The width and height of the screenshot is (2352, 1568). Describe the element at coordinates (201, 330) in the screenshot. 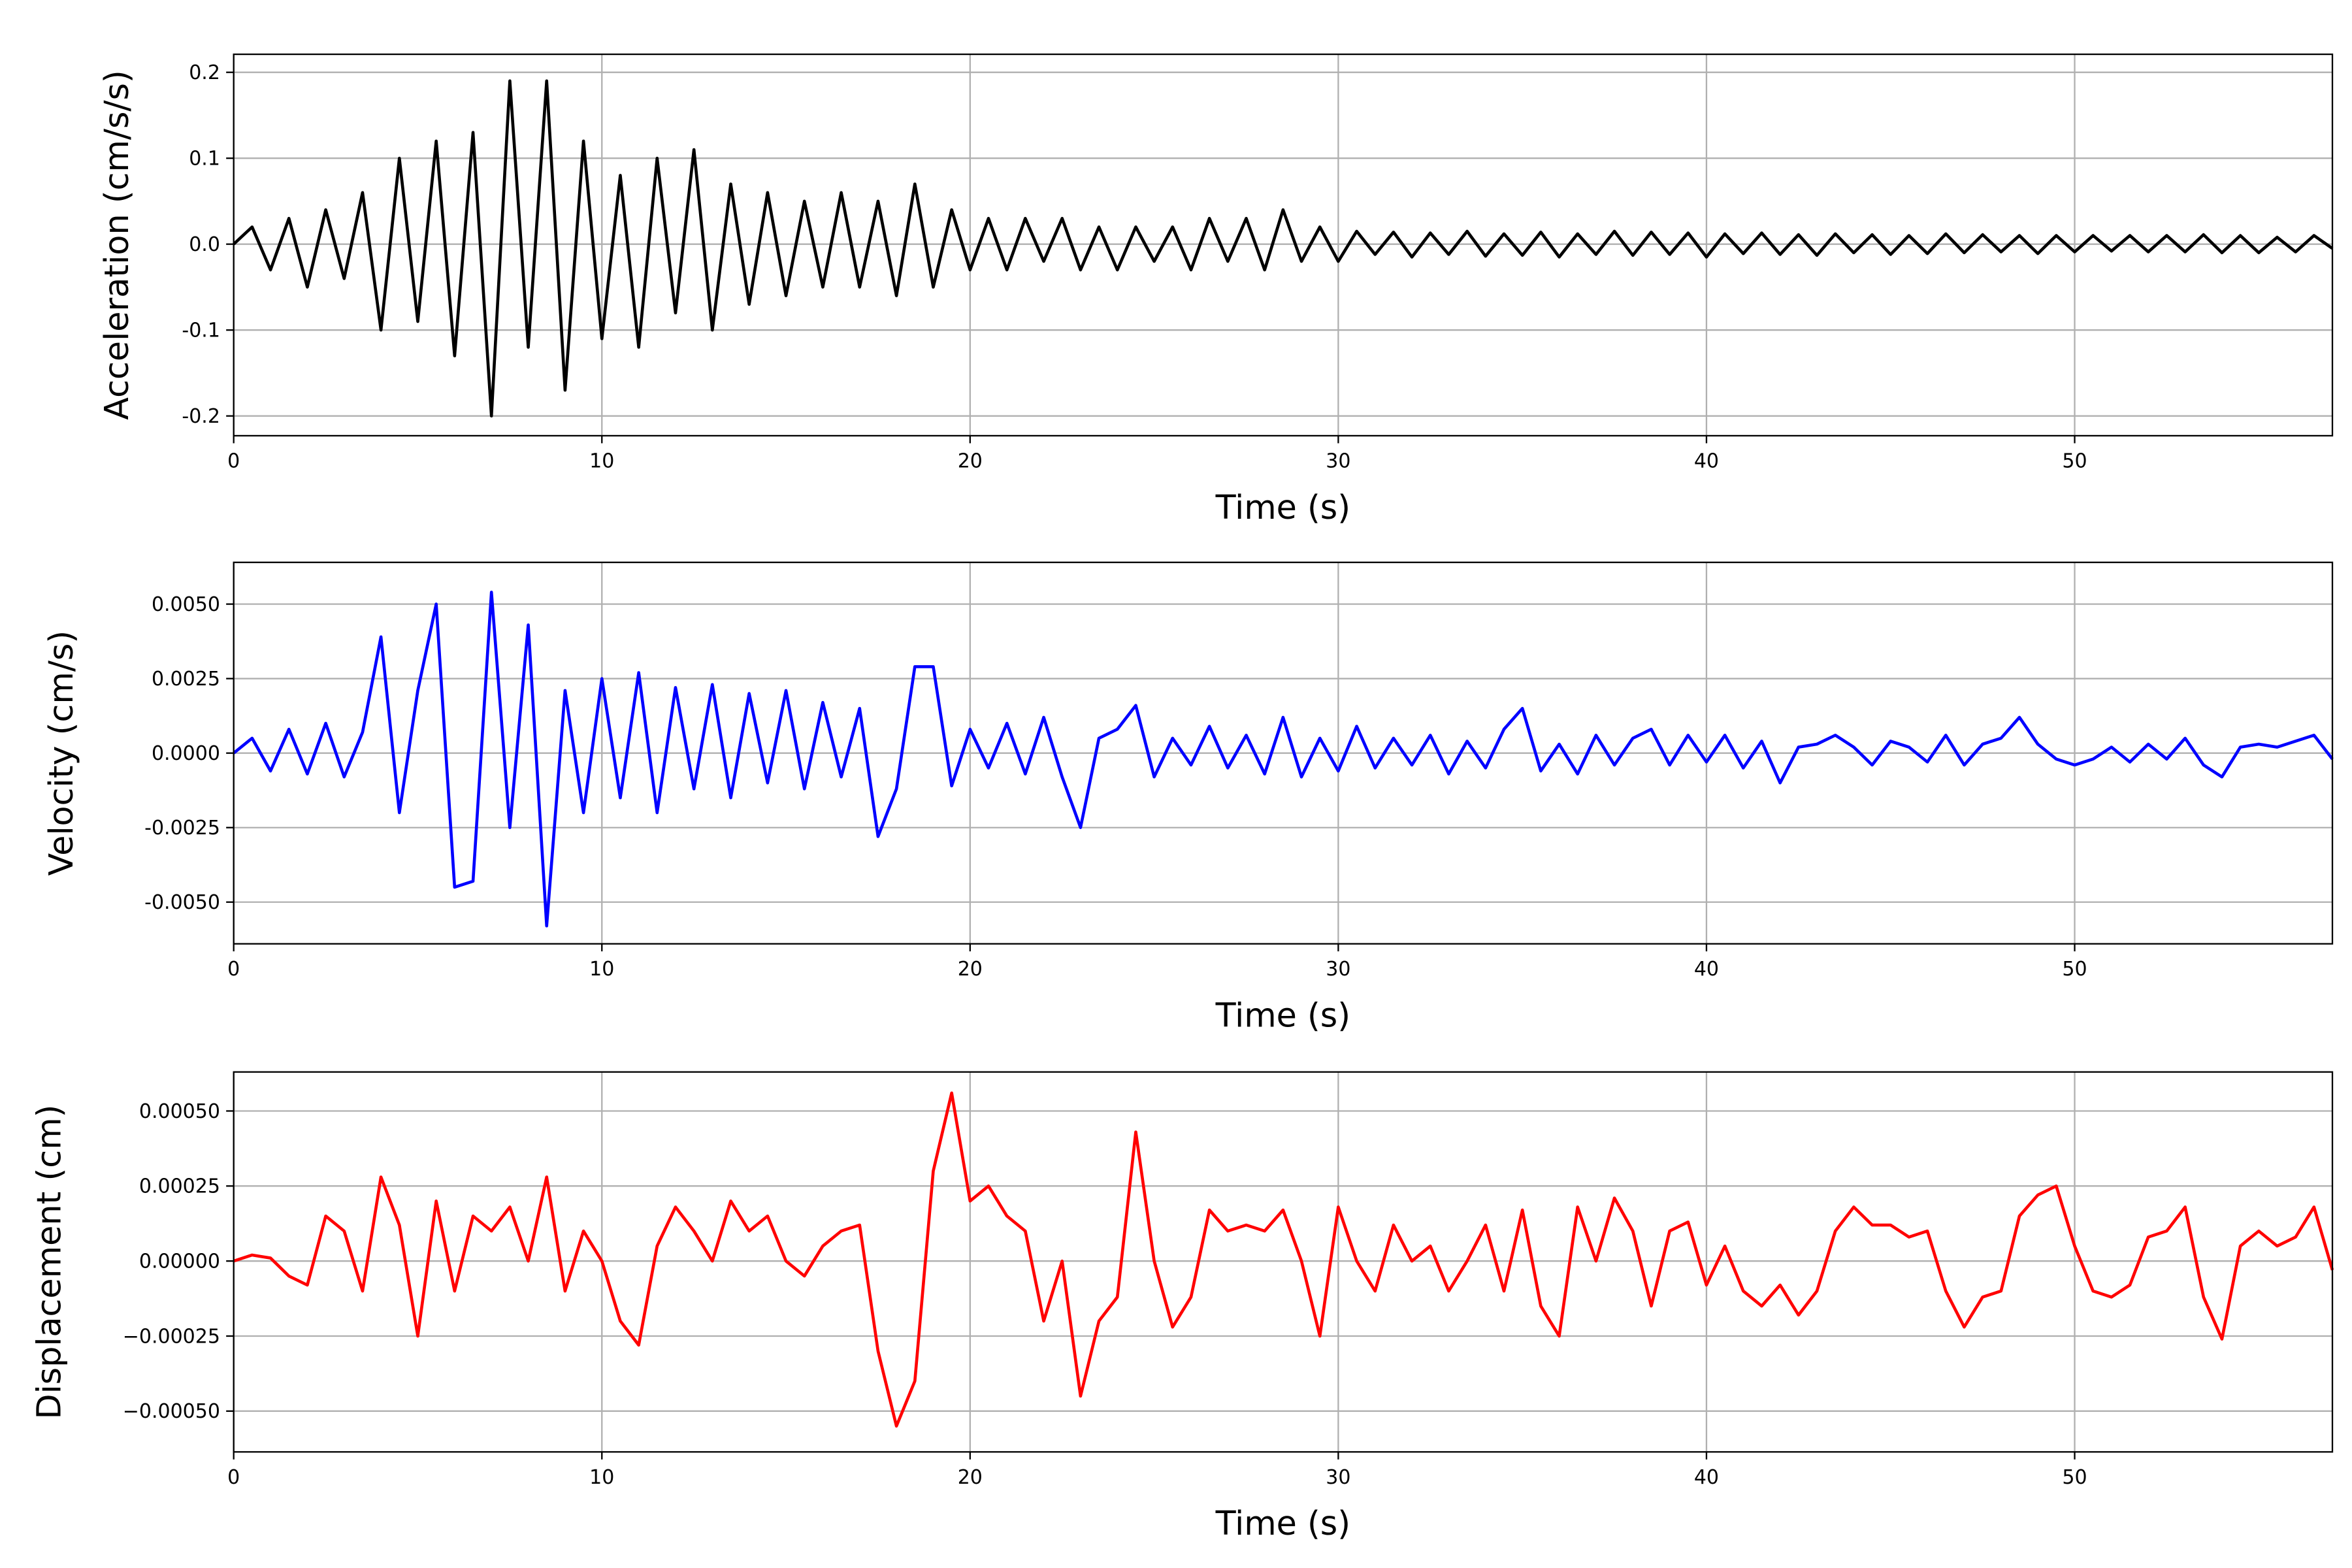

I see `y-tick-label: -0.1` at that location.